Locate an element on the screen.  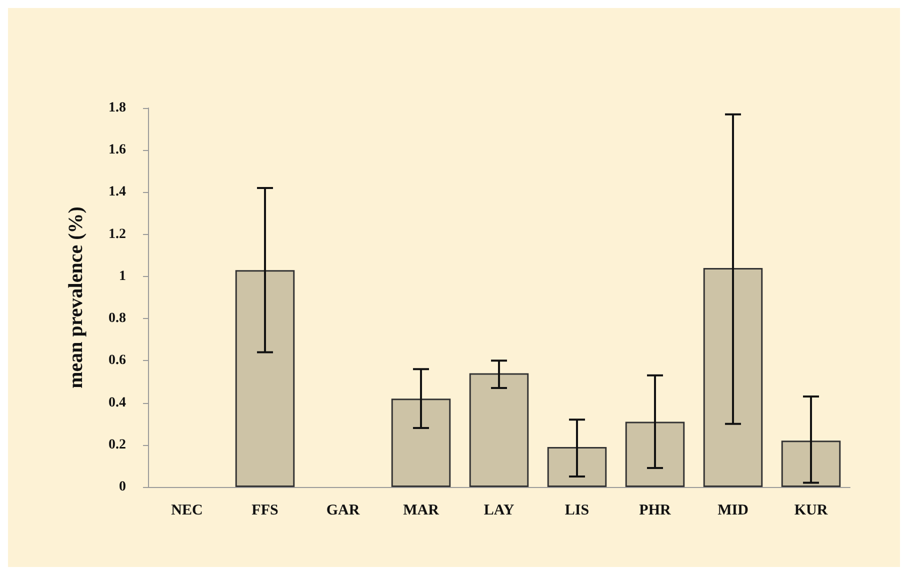
x-tick-label: NEC is located at coordinates (187, 510).